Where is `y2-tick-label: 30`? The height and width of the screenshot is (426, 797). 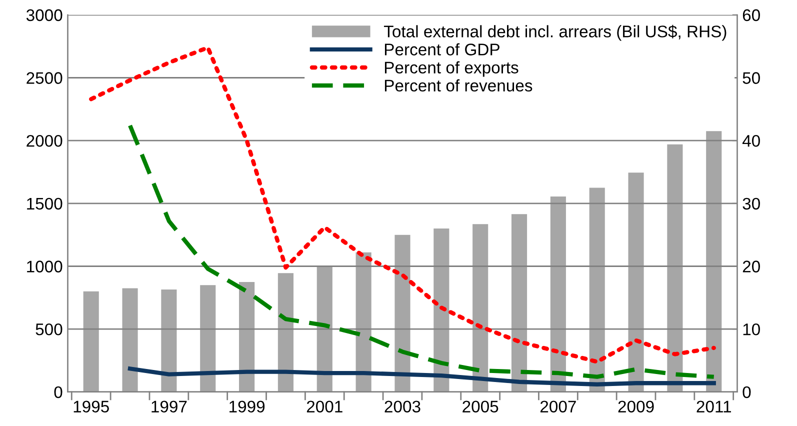 y2-tick-label: 30 is located at coordinates (751, 204).